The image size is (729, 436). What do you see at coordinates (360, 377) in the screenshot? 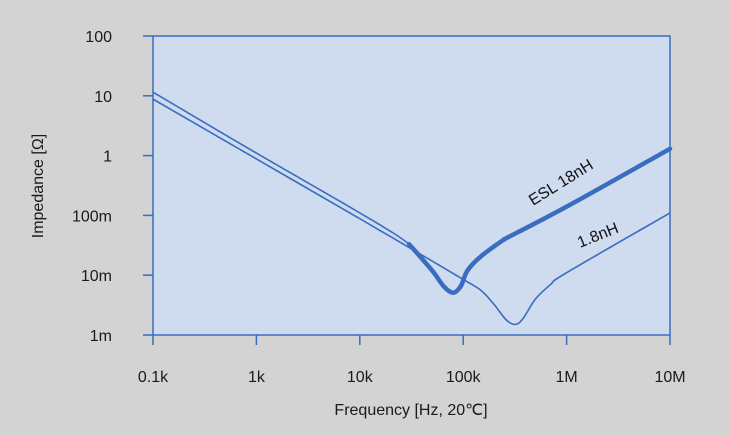
I see `x-tick-label: 10k` at bounding box center [360, 377].